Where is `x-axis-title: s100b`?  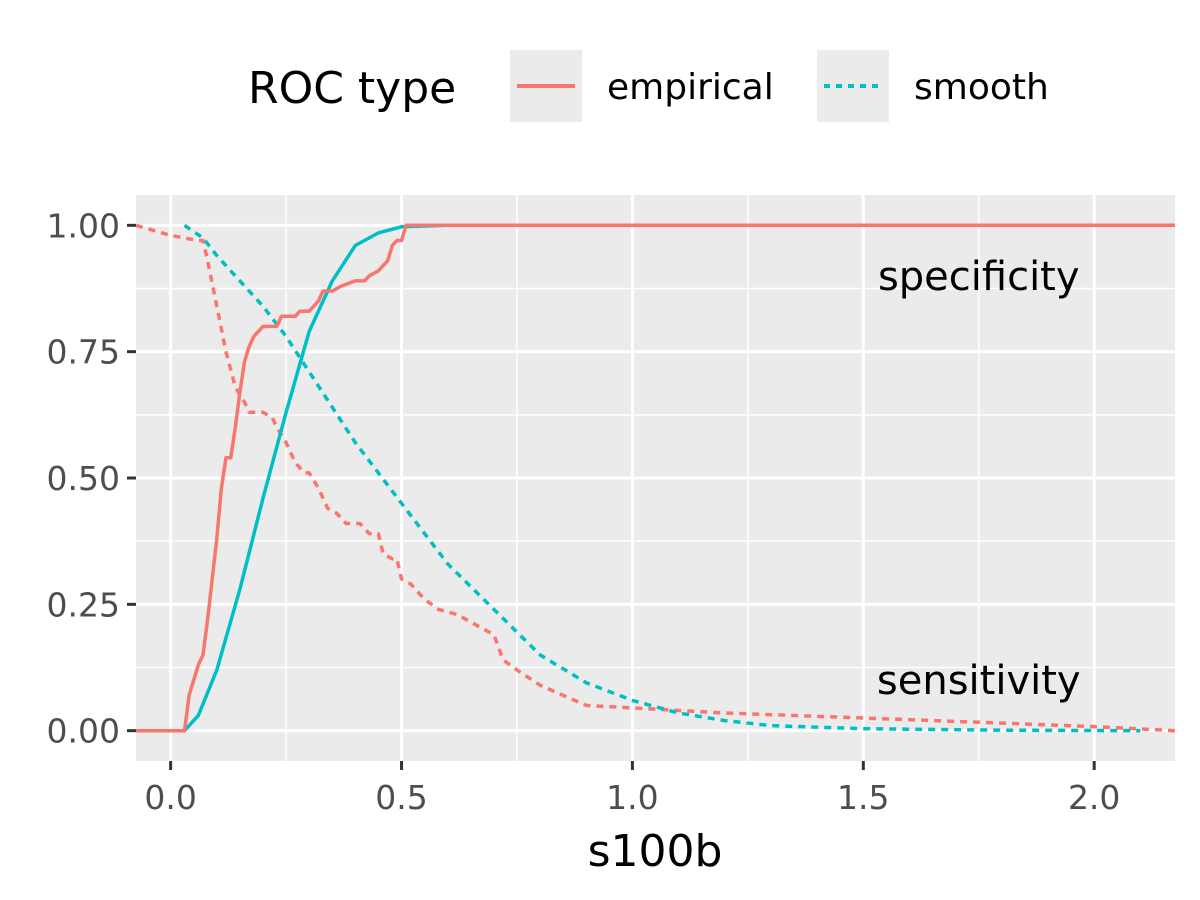 x-axis-title: s100b is located at coordinates (655, 851).